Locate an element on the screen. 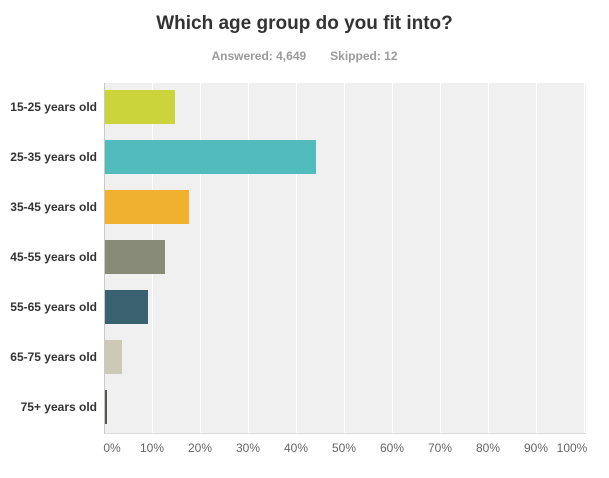  category-label: 65-75 years old is located at coordinates (53, 357).